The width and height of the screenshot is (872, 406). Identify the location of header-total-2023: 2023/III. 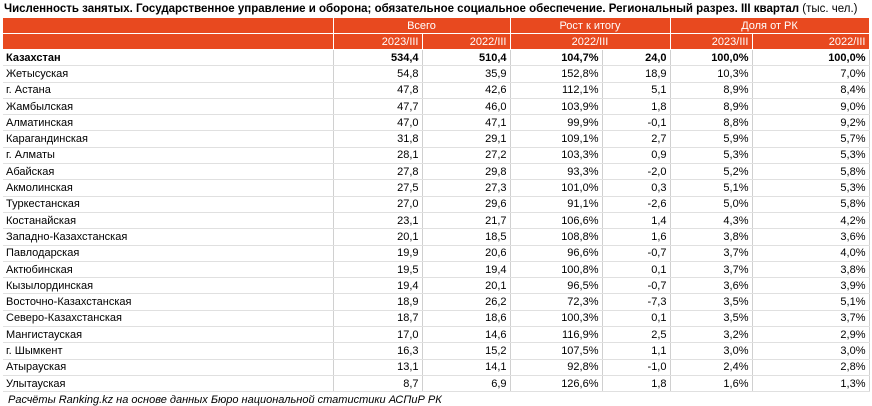
(378, 41).